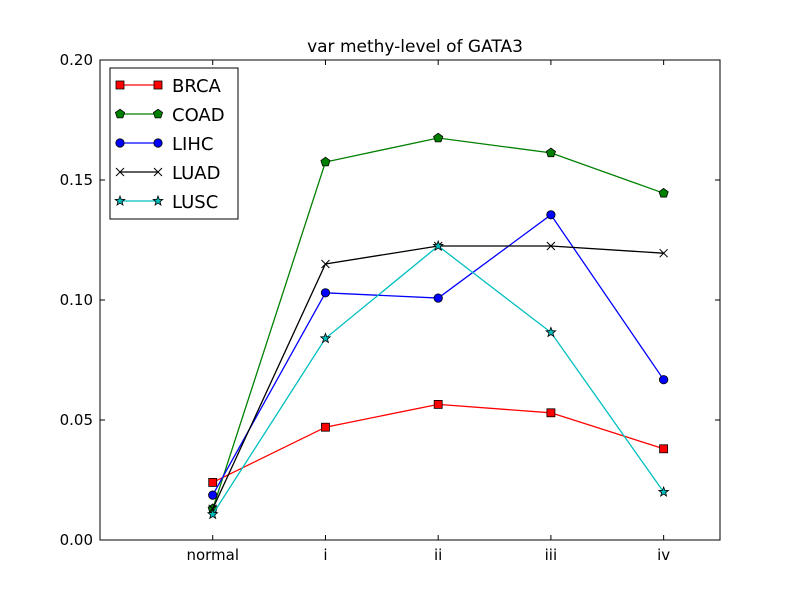 This screenshot has height=600, width=800. What do you see at coordinates (438, 443) in the screenshot?
I see `series-brca` at bounding box center [438, 443].